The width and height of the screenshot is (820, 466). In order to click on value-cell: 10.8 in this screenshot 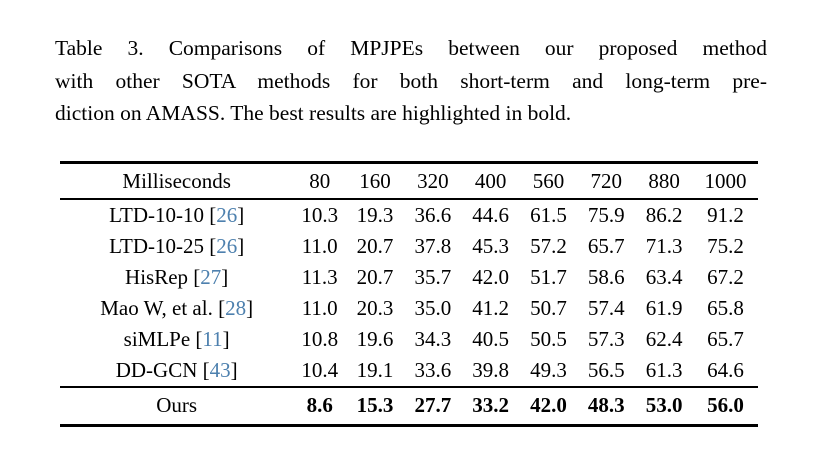, I will do `click(320, 339)`.